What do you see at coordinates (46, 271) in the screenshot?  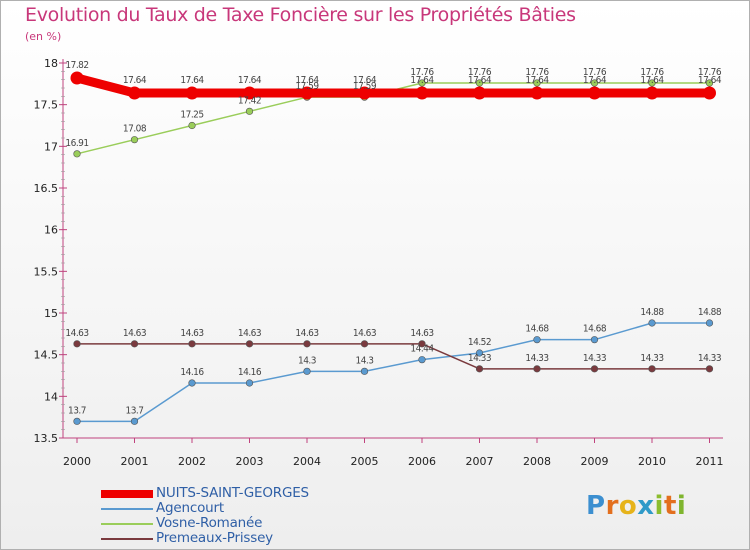 I see `y-tick-label: 15.5` at bounding box center [46, 271].